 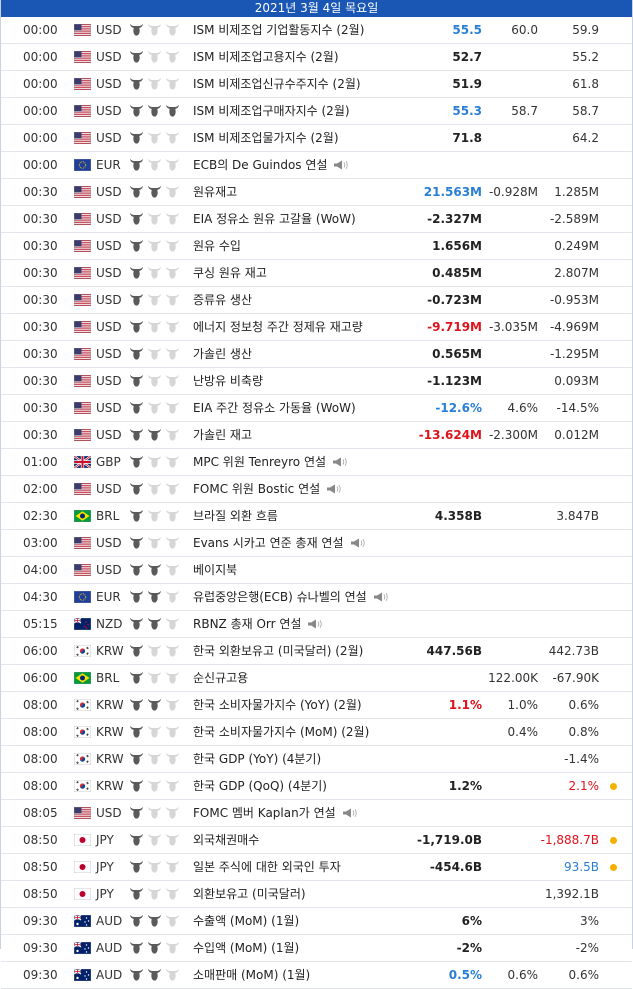 I want to click on event-row: 00:00 USD ISM 비제조업물가지수 (2월) 71.8 64.2, so click(x=316, y=138).